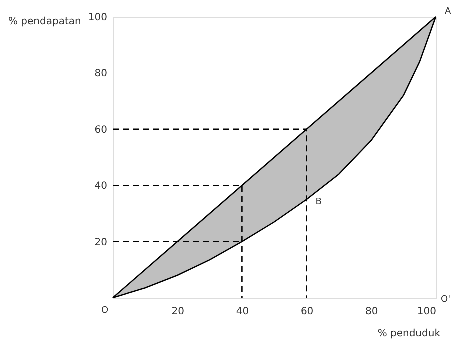  Describe the element at coordinates (178, 312) in the screenshot. I see `x-tick-label: 20` at that location.